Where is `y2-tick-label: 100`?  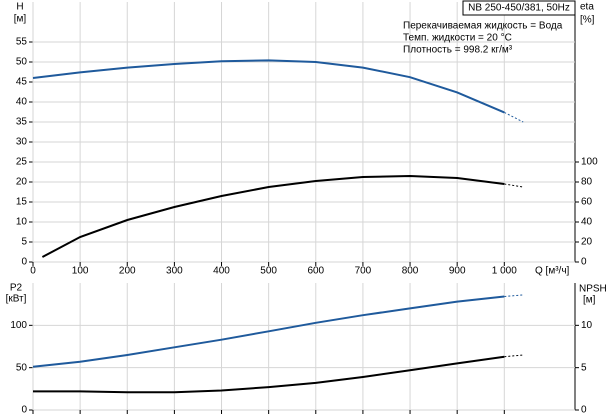
y2-tick-label: 100 is located at coordinates (589, 162).